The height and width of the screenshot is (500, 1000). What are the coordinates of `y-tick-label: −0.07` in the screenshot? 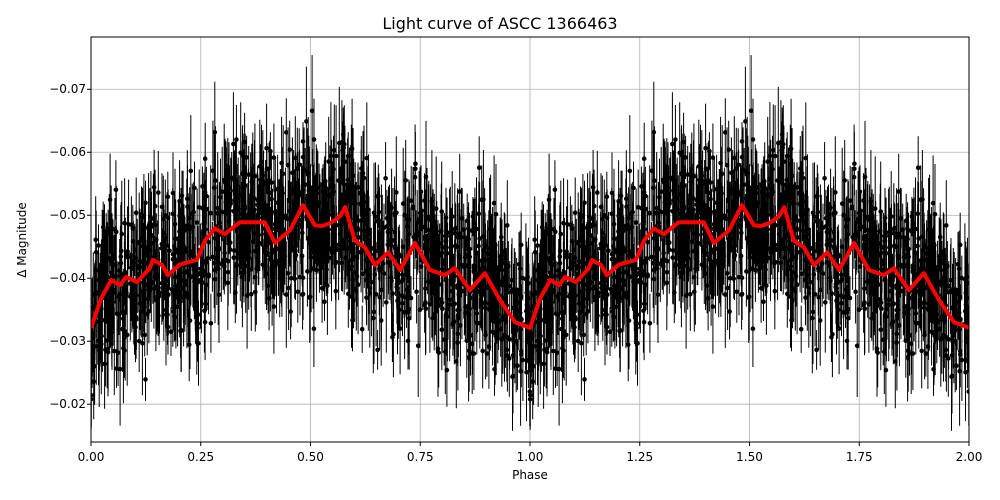 It's located at (67, 89).